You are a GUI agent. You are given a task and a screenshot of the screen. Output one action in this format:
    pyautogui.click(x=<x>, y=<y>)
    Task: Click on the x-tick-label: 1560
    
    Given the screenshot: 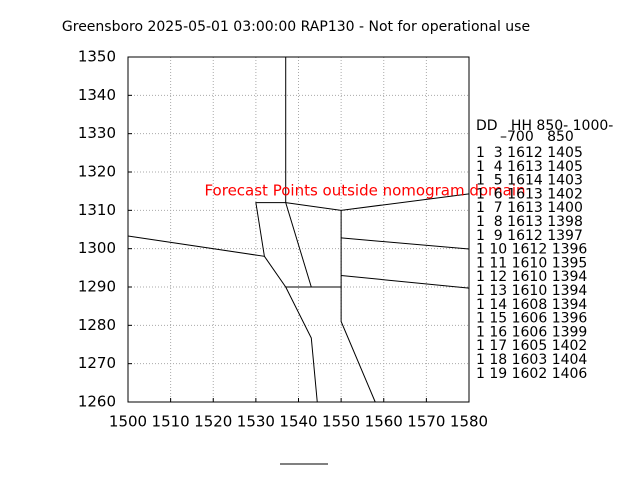 What is the action you would take?
    pyautogui.click(x=384, y=422)
    